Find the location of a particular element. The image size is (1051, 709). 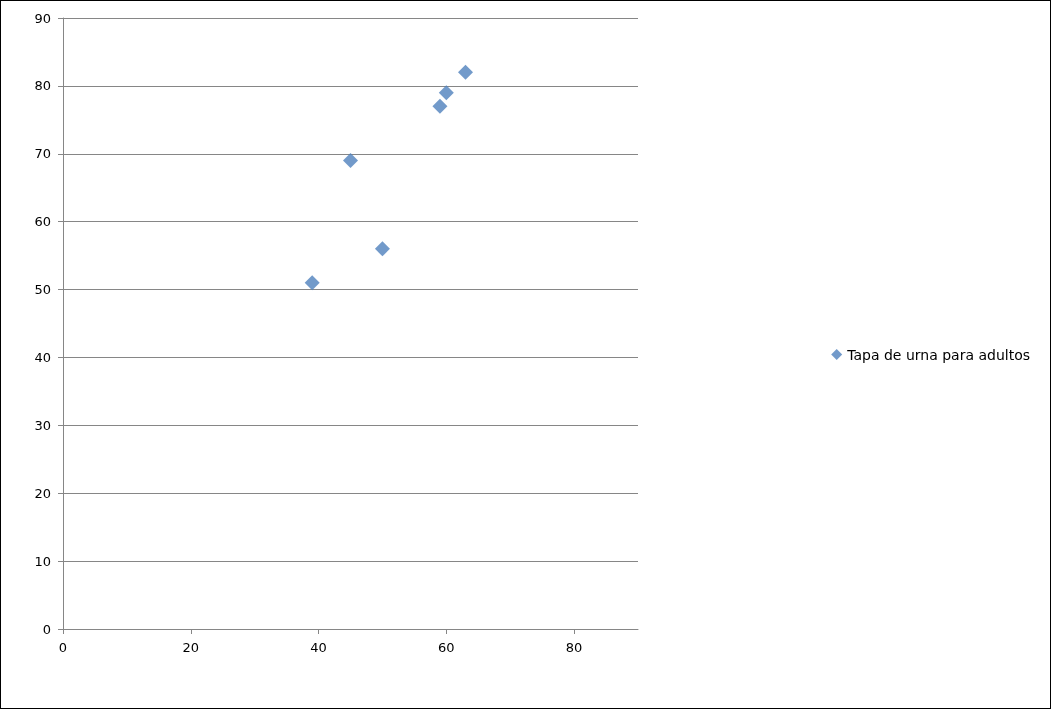

y-tick-label: 20 is located at coordinates (42, 493).